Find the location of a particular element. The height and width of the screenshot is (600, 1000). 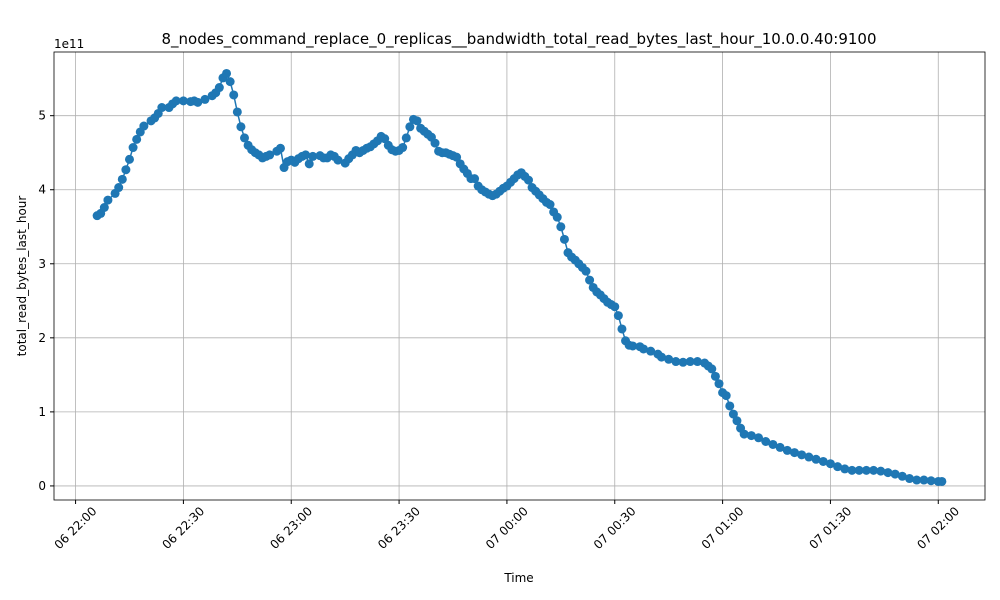

y-tick-label: 1 is located at coordinates (42, 412).